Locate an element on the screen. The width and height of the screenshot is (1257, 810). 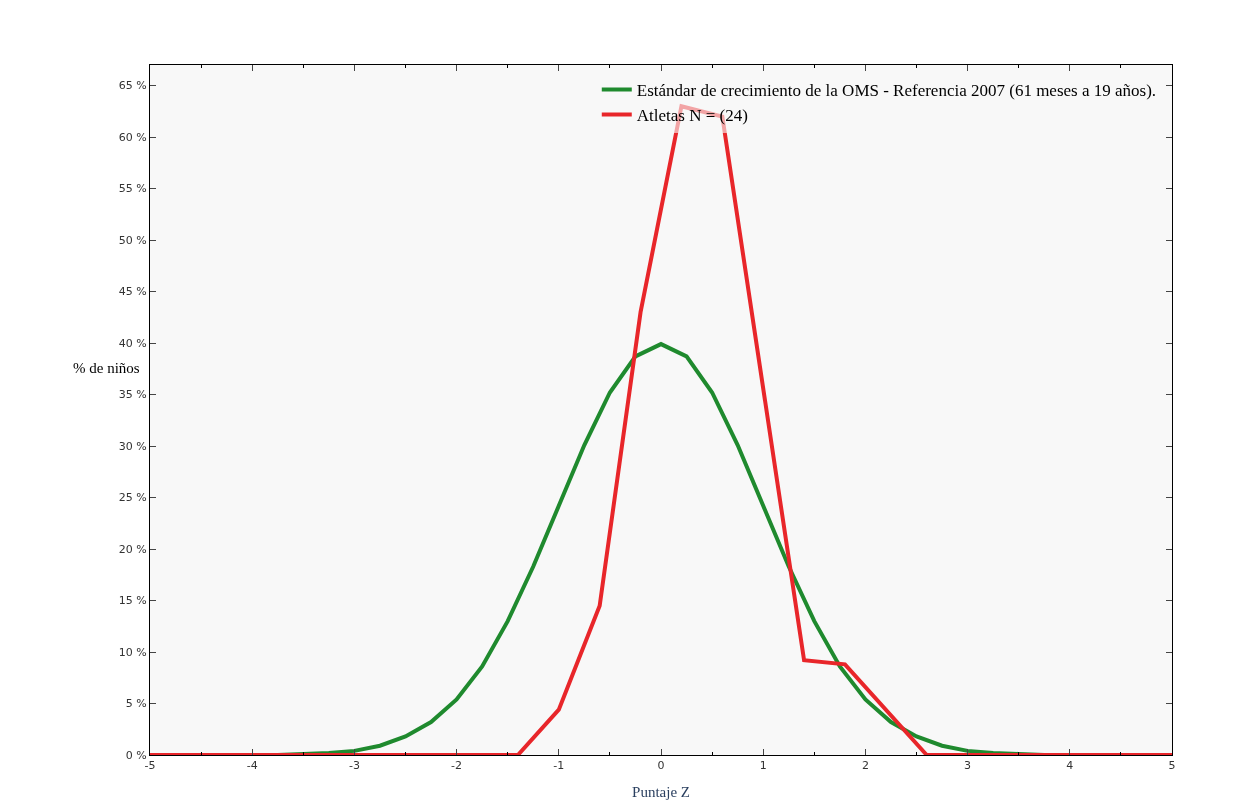
legend-label: Estándar de crecimiento de la OMS - Referencia 2007 (61 meses a 19 años). is located at coordinates (896, 91).